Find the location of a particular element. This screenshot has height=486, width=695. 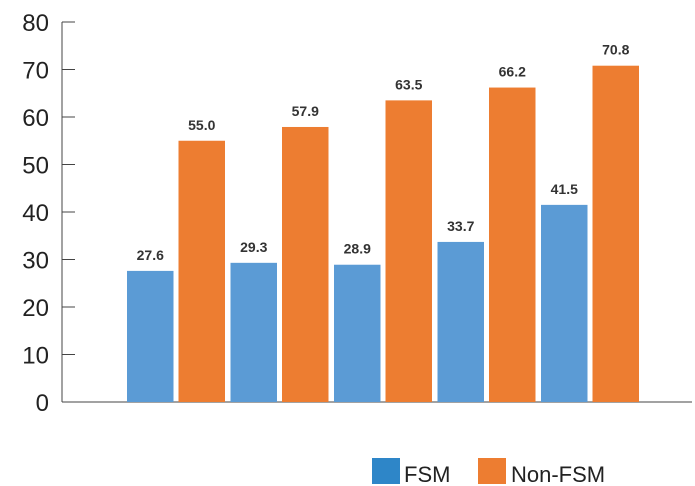

data-label-non-fsm-4: 66.2 is located at coordinates (512, 72).